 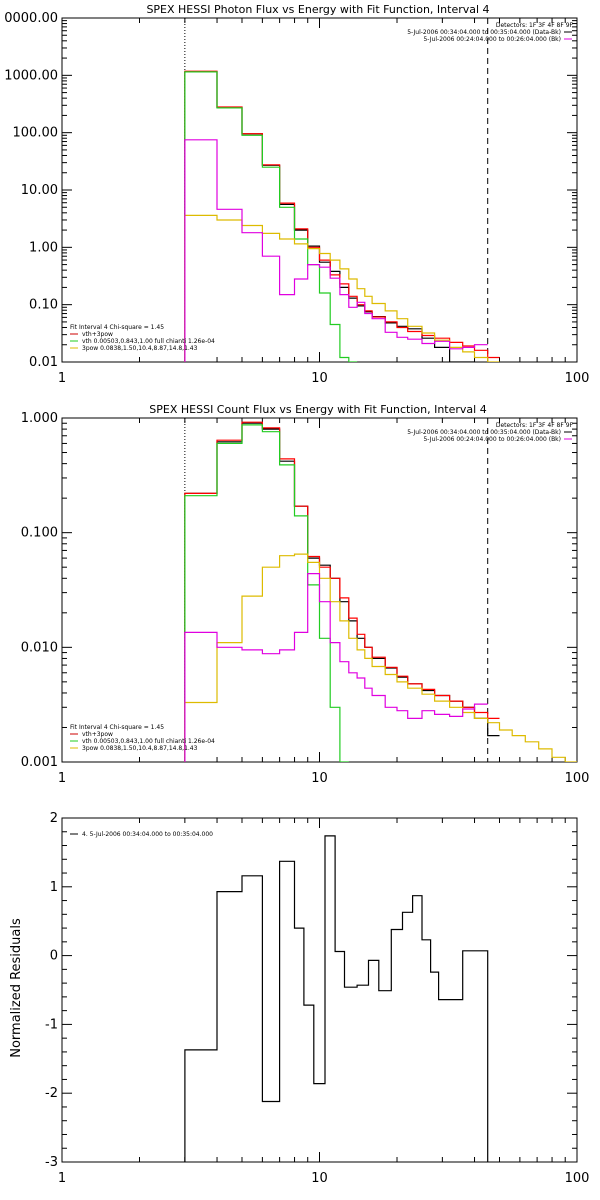 What do you see at coordinates (51, 1024) in the screenshot?
I see `y-tick-label: -1` at bounding box center [51, 1024].